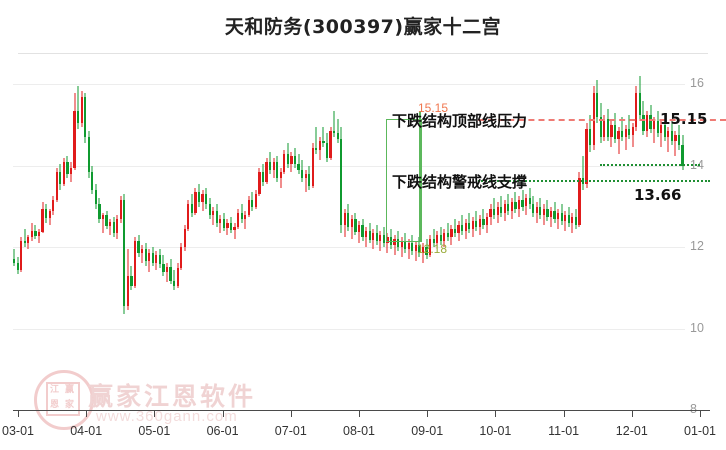 This screenshot has height=450, width=726. What do you see at coordinates (363, 27) in the screenshot?
I see `page-title: 天和防务(300397)赢家十二宫` at bounding box center [363, 27].